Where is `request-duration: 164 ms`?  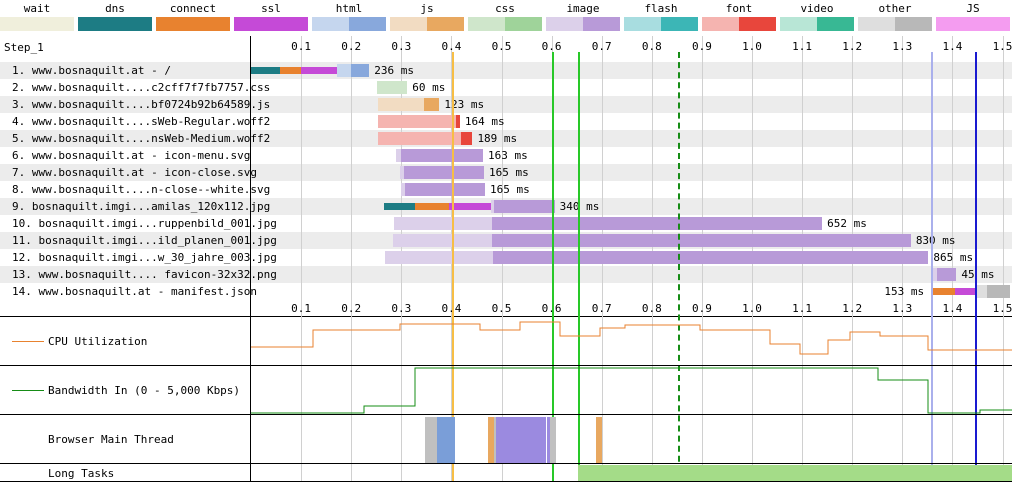
request-duration: 164 ms is located at coordinates (484, 121).